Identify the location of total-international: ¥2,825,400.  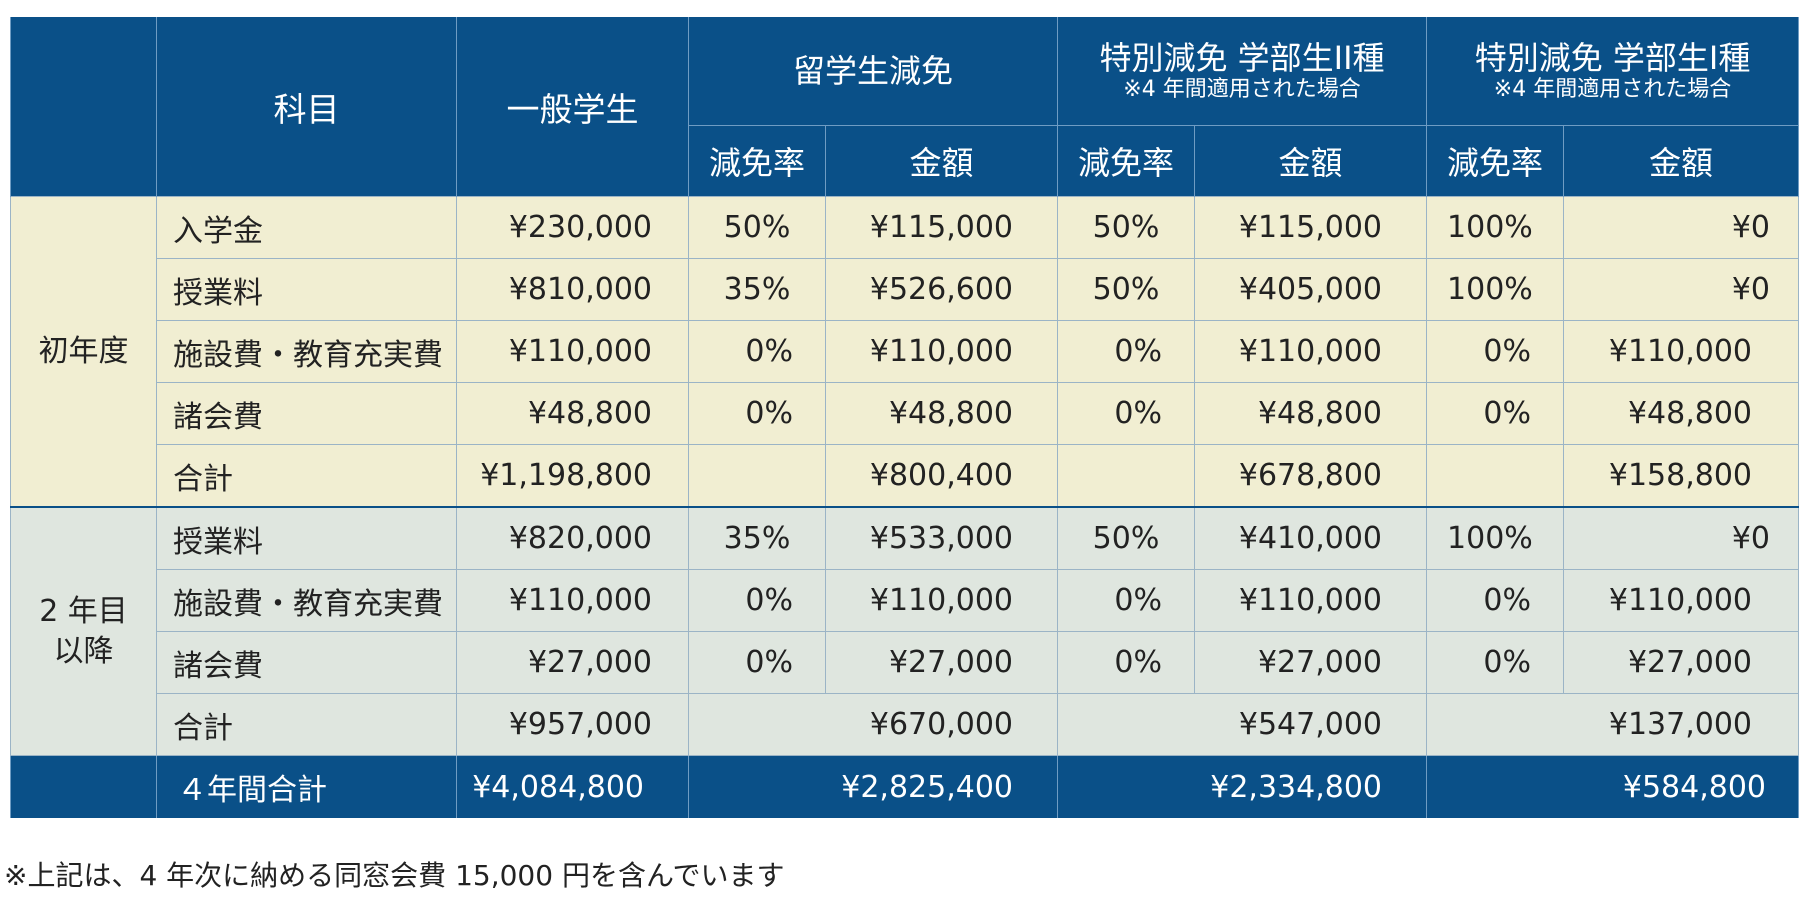
(873, 786).